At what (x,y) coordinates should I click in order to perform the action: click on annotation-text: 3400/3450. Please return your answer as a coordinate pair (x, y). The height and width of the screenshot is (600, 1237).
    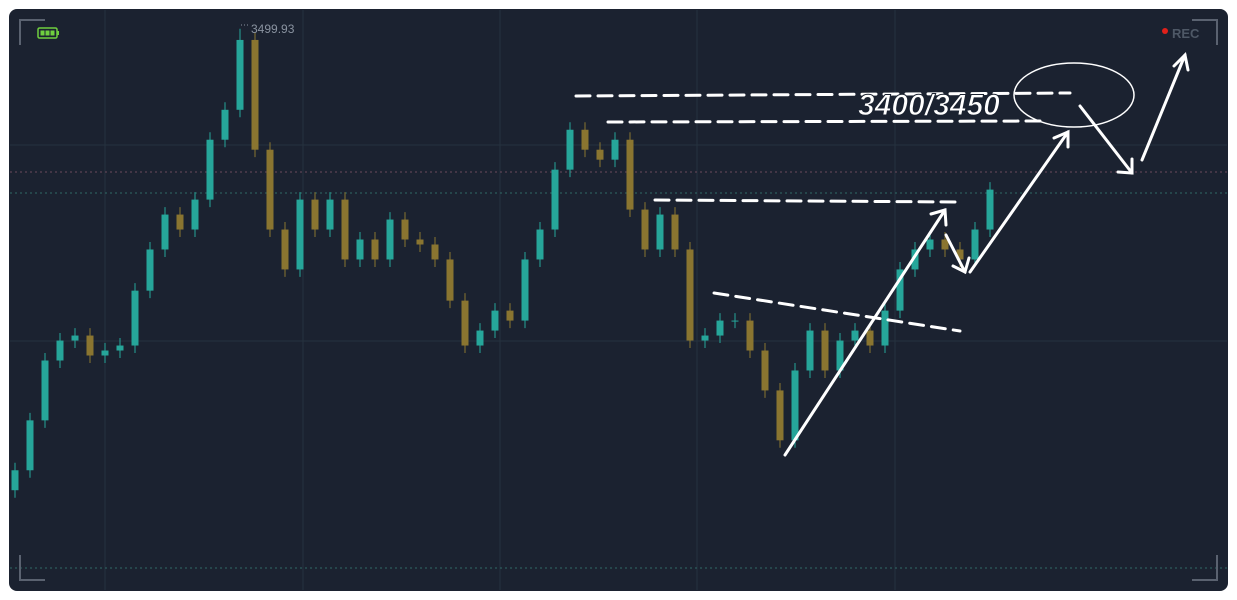
    Looking at the image, I should click on (929, 105).